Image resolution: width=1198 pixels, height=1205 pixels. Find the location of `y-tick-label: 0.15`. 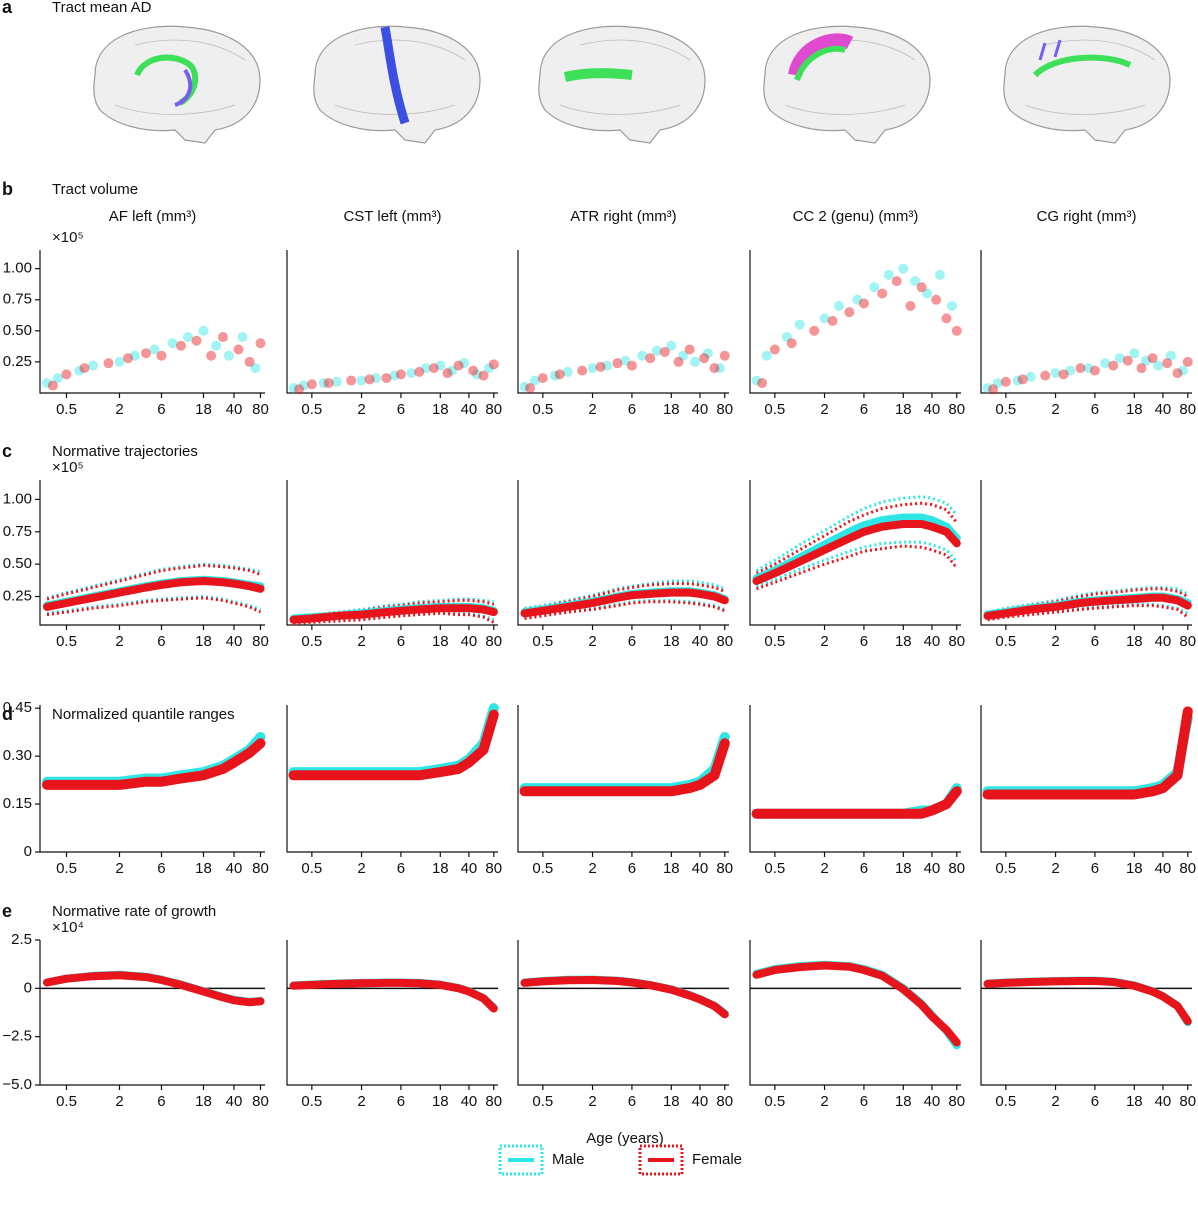

y-tick-label: 0.15 is located at coordinates (17, 803).